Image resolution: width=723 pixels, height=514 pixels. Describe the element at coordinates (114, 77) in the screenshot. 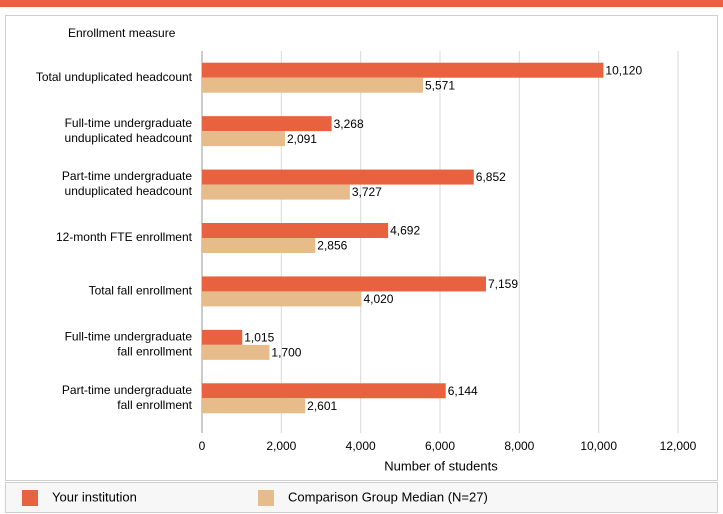

I see `y-tick-label: Total unduplicated headcount` at that location.